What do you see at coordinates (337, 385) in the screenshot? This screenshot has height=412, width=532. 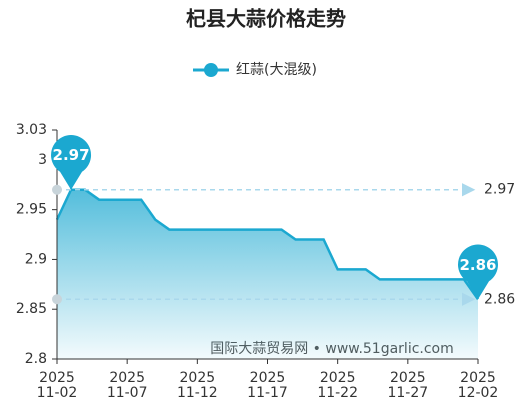 I see `x-tick-label: 2025 11-22` at bounding box center [337, 385].